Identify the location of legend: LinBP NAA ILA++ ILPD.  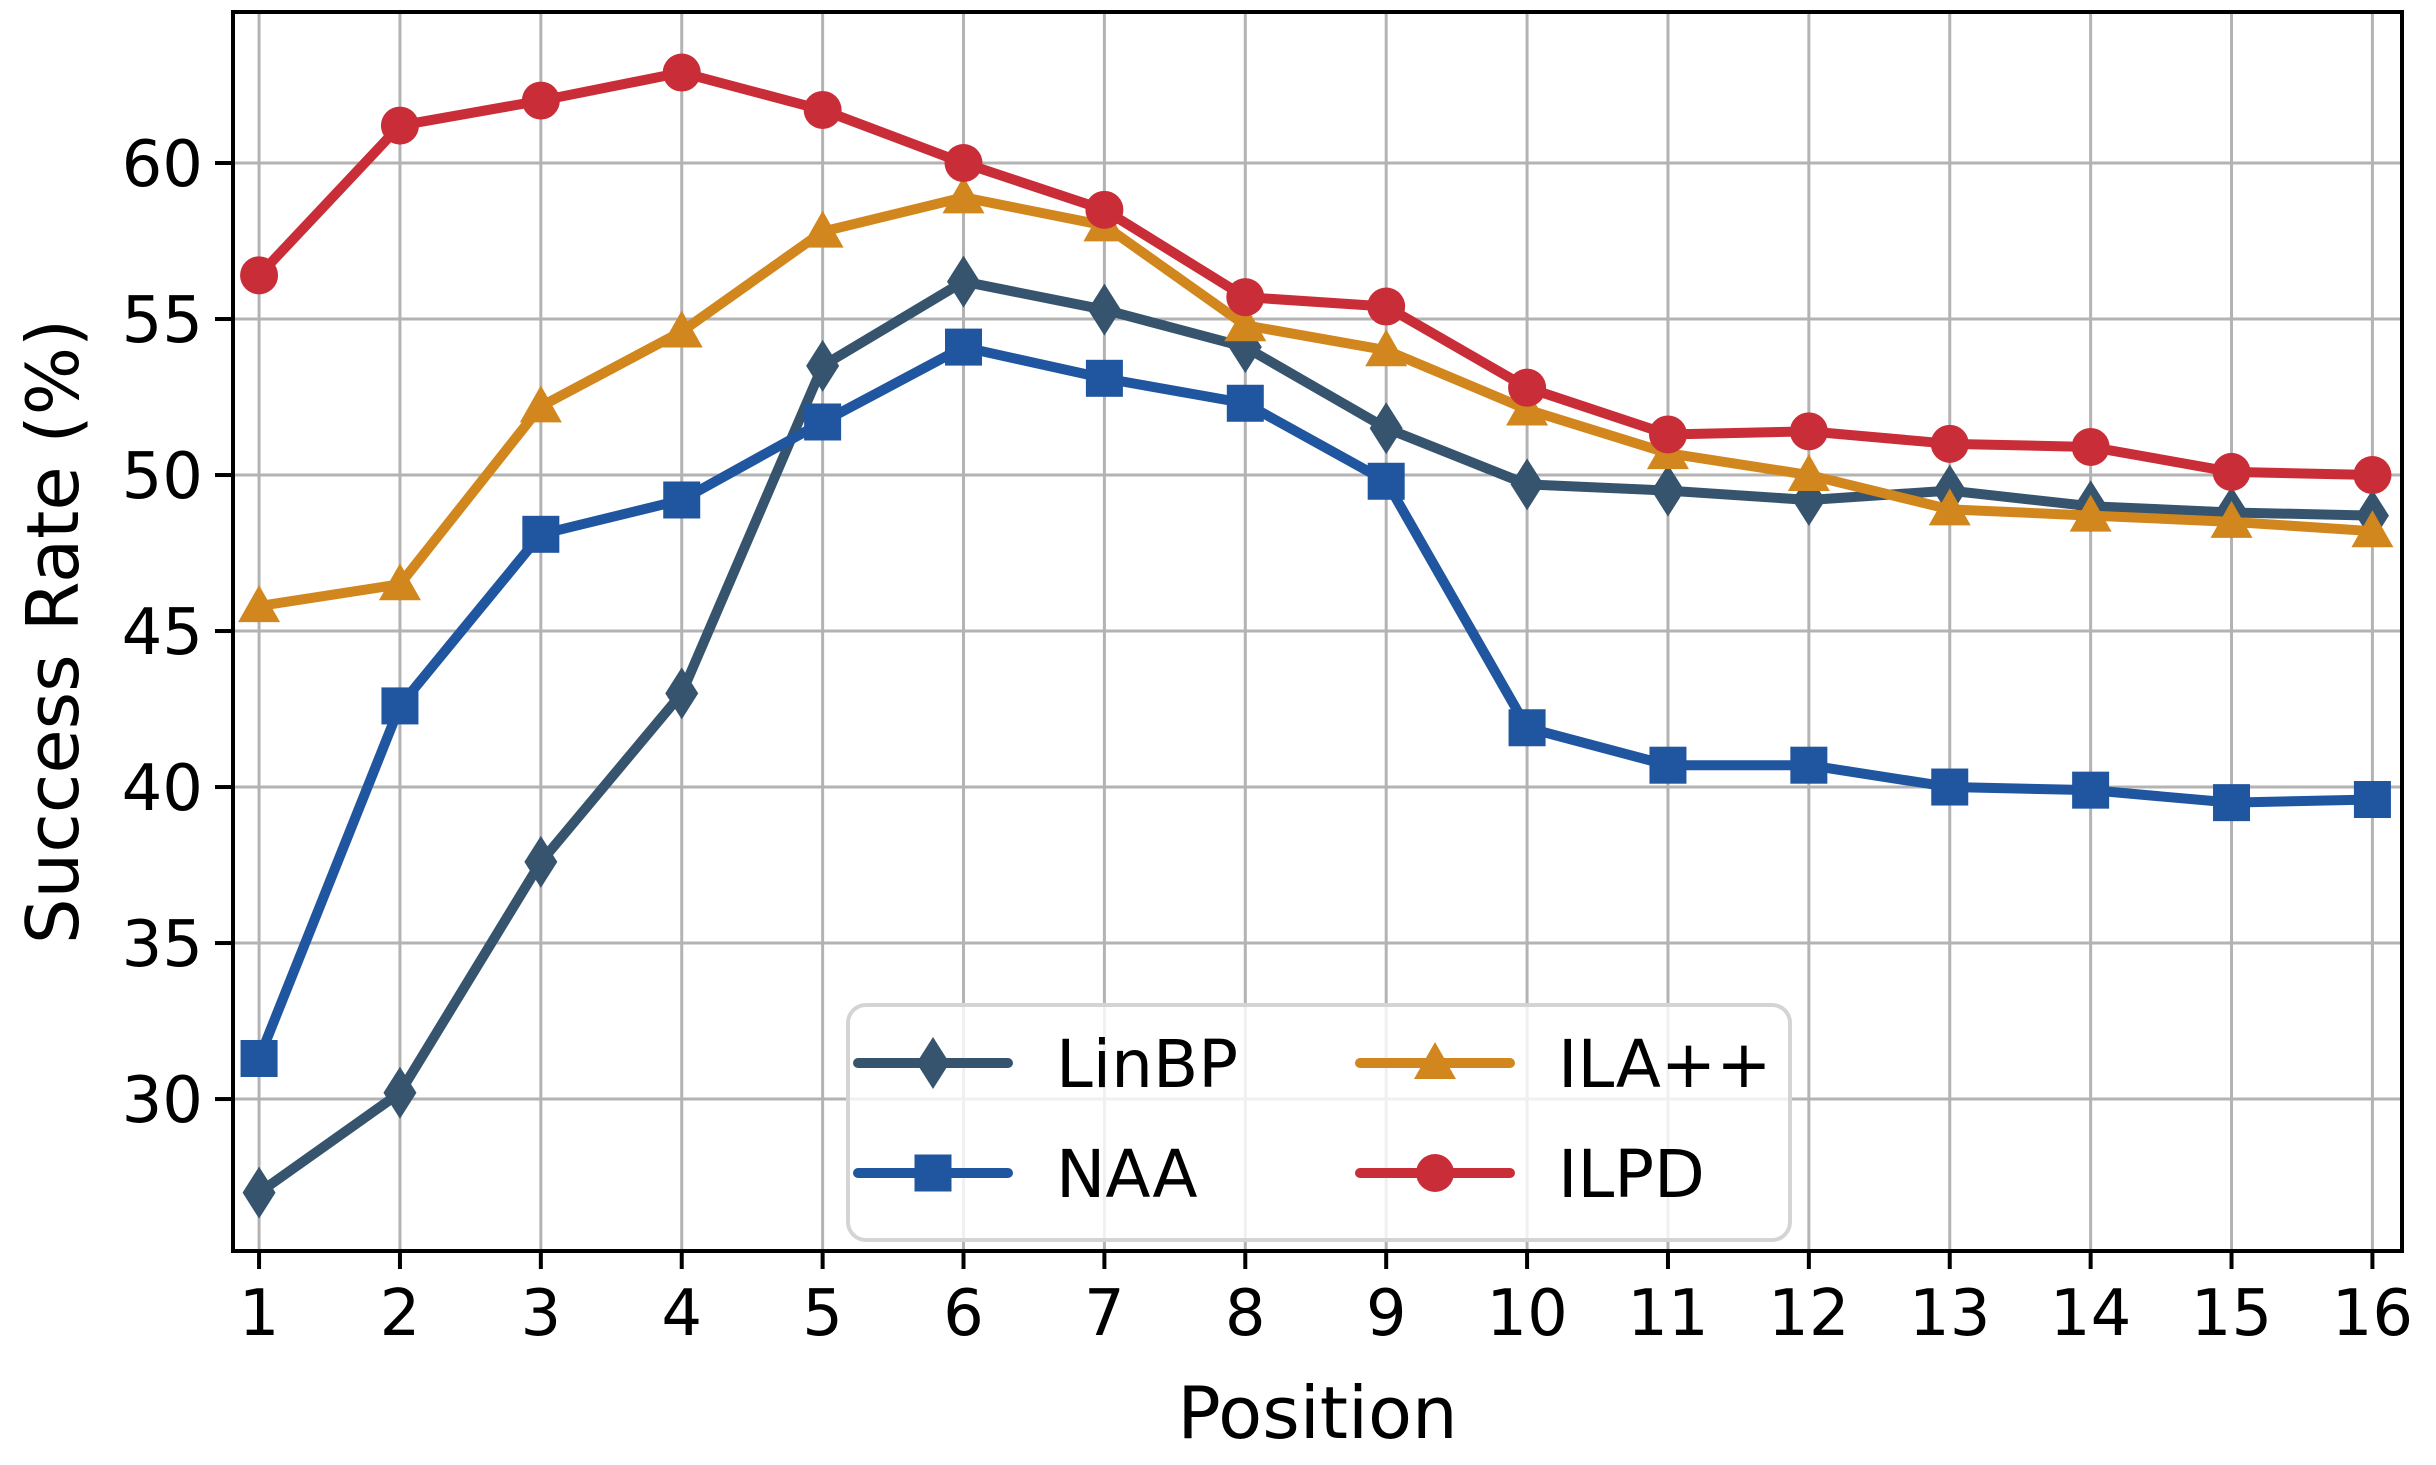
(1319, 1122).